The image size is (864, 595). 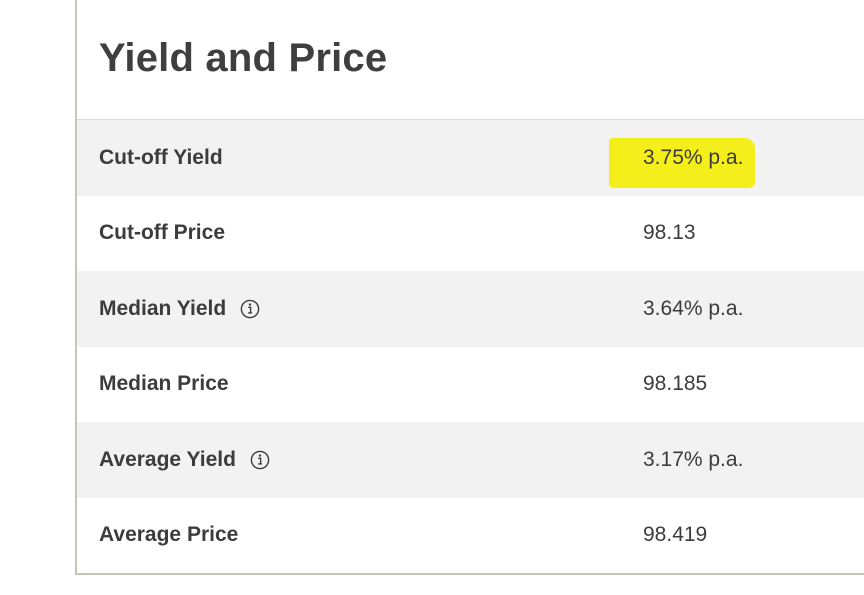 I want to click on row-label: Cut-off Yield, so click(x=161, y=158).